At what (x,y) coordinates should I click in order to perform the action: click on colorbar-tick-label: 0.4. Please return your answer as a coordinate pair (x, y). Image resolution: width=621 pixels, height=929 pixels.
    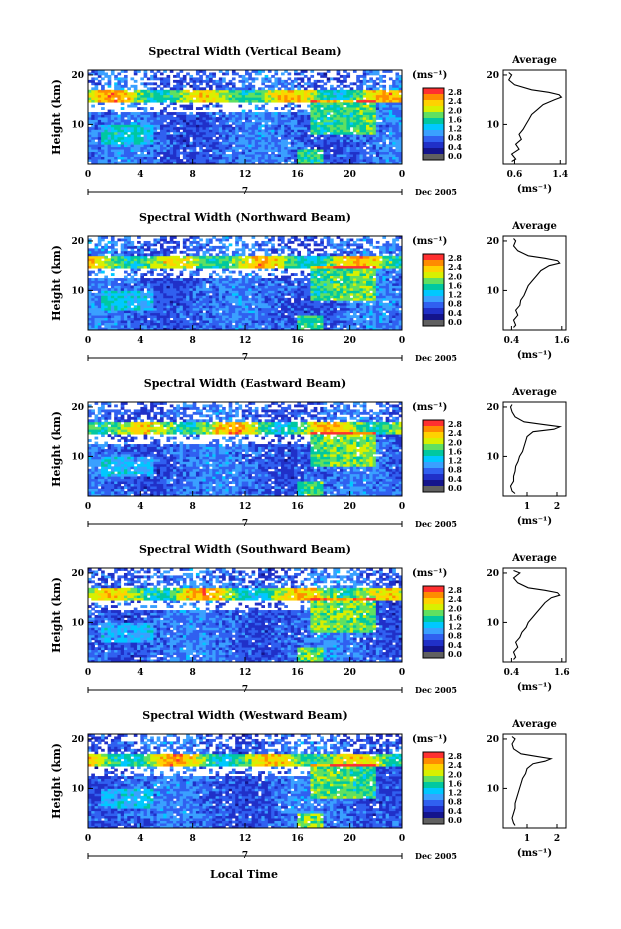
    Looking at the image, I should click on (455, 479).